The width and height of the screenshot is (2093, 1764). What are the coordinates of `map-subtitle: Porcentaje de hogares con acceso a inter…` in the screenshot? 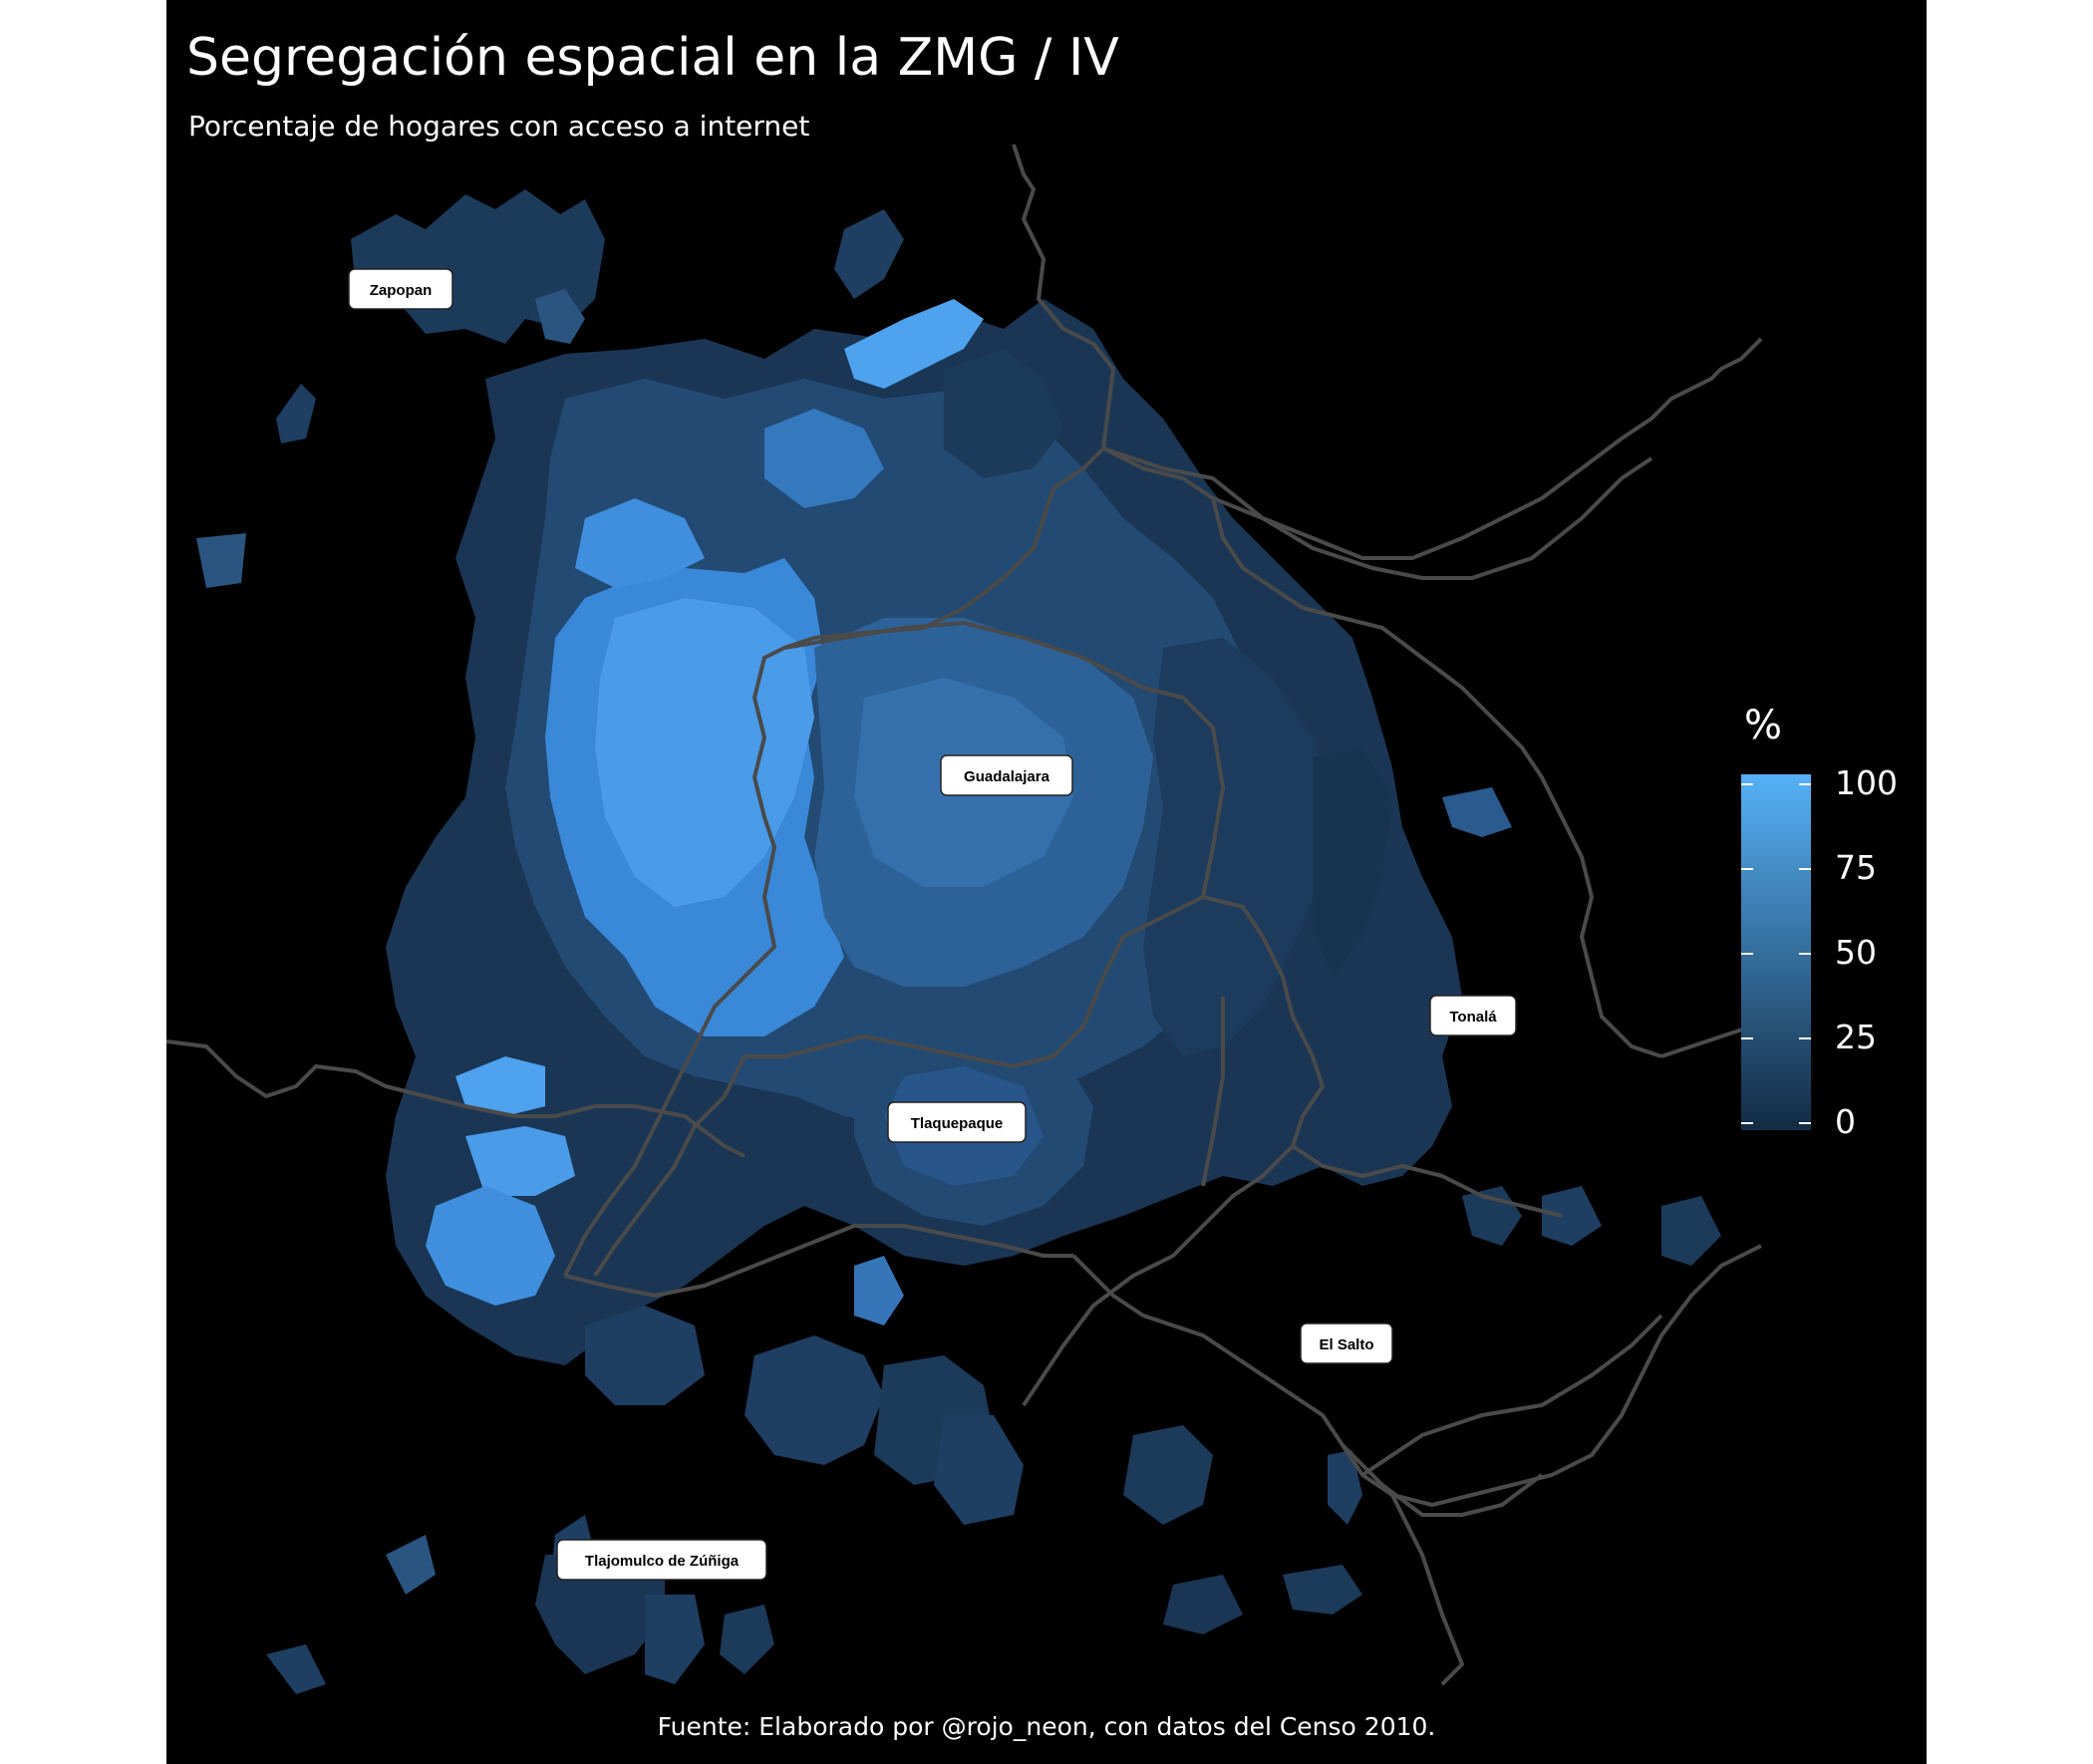 It's located at (499, 126).